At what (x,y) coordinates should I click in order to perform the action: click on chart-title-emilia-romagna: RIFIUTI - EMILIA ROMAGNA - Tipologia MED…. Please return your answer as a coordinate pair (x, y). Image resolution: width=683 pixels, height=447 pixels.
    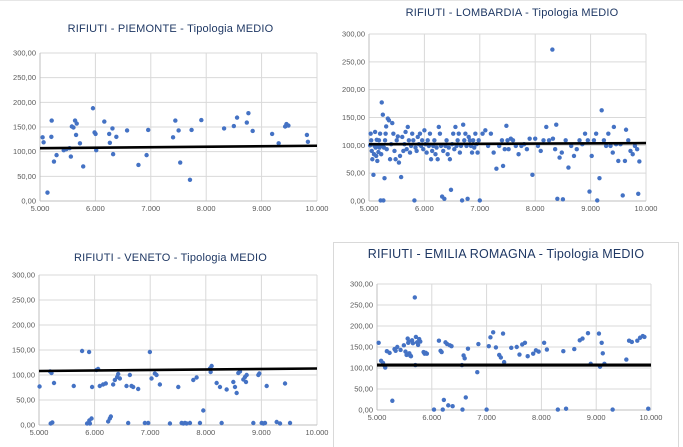
    Looking at the image, I should click on (506, 254).